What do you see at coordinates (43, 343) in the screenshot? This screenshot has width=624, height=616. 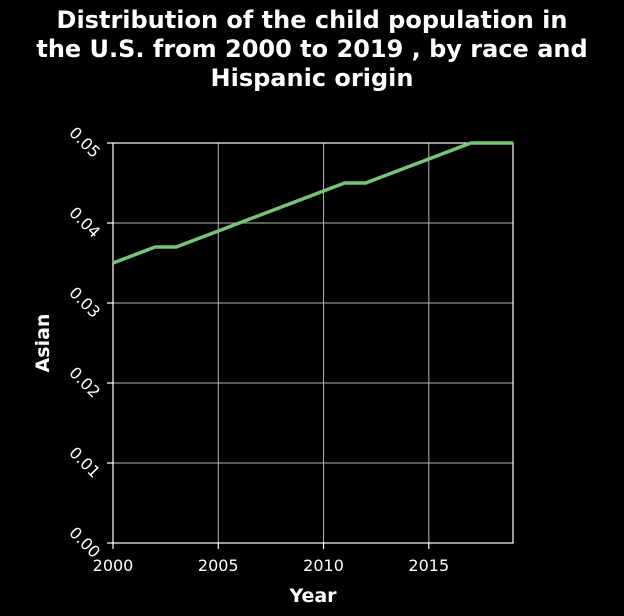 I see `y-axis-label: Asian` at bounding box center [43, 343].